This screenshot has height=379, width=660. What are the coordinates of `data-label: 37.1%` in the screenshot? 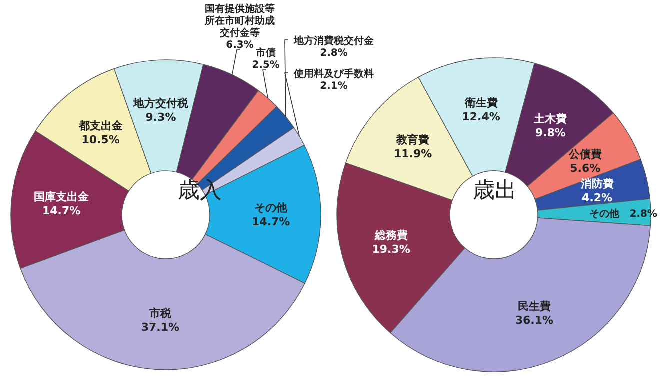 It's located at (160, 327).